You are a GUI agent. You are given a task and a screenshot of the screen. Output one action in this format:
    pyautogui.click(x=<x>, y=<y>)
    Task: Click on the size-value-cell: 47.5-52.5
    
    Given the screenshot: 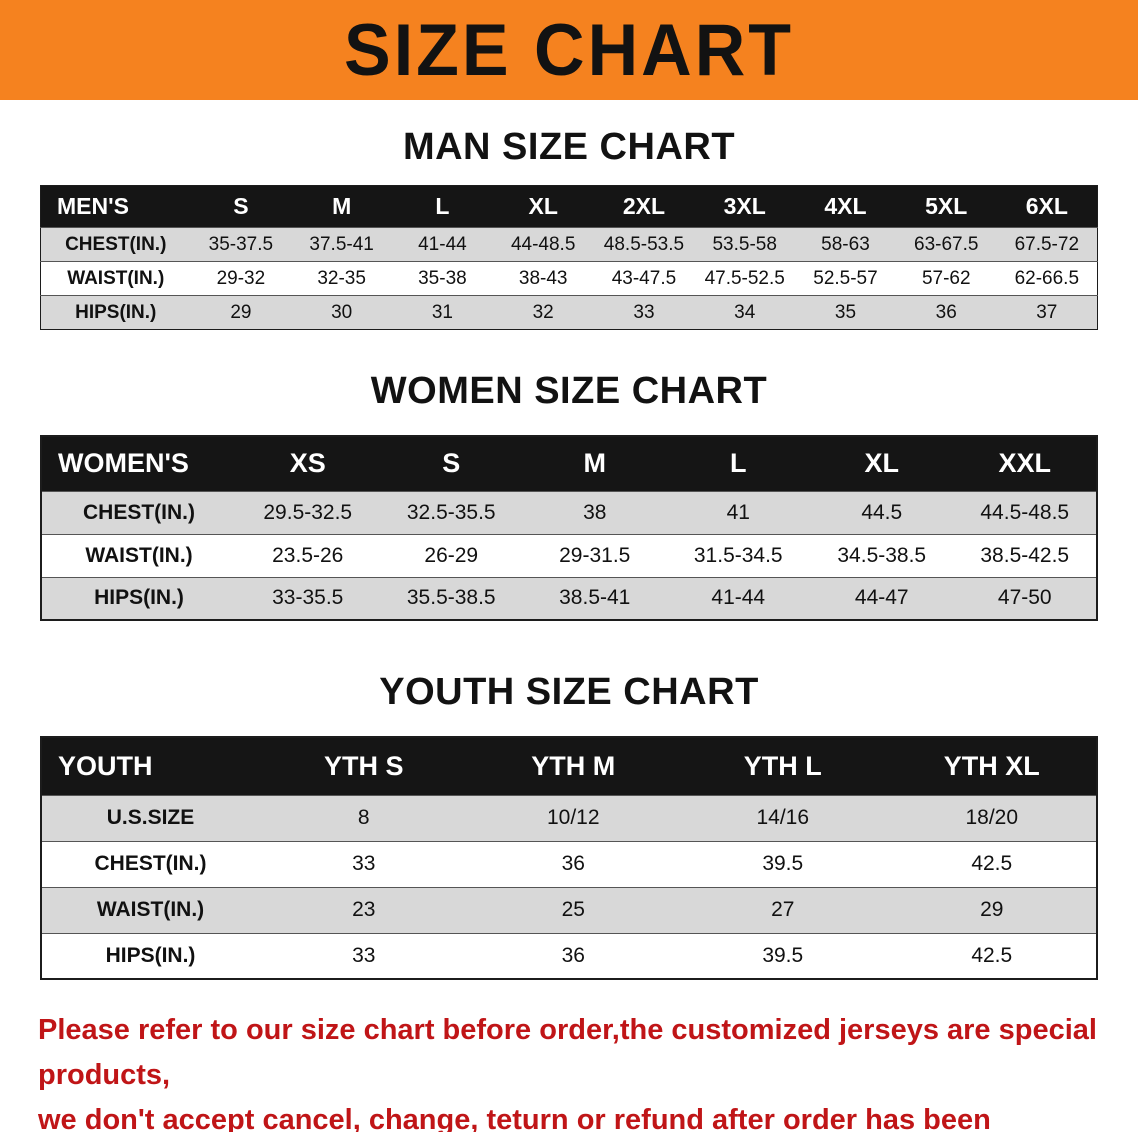 What is the action you would take?
    pyautogui.click(x=744, y=278)
    